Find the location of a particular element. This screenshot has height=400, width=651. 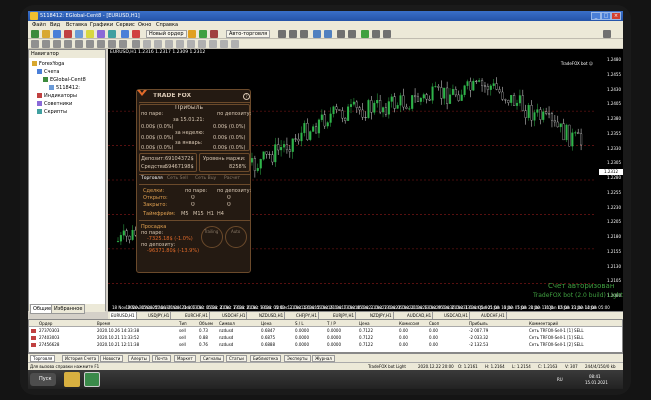

column-header: Комиссия is located at coordinates (409, 323).